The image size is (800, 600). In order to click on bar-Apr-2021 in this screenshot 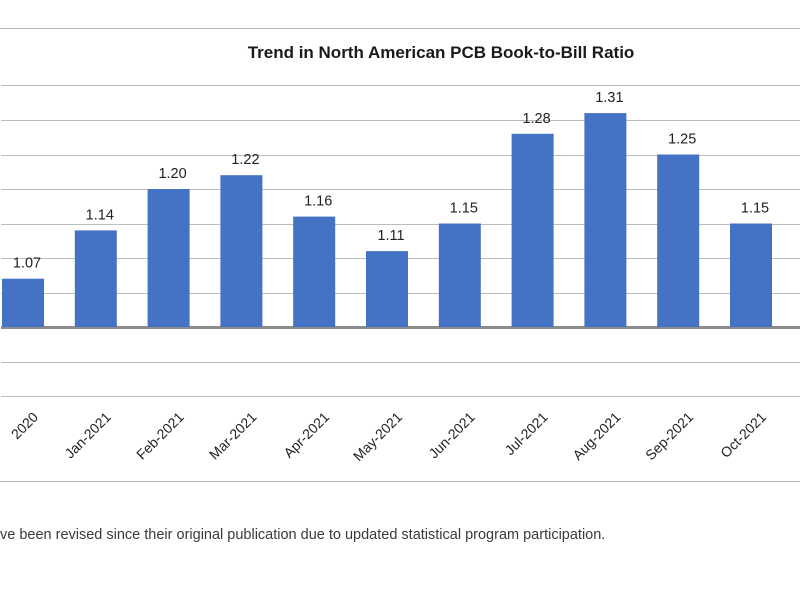, I will do `click(314, 271)`.